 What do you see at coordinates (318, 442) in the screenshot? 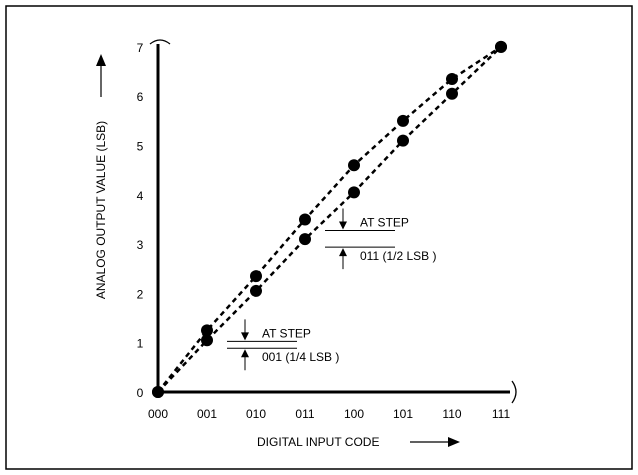
I see `x-axis-label: DIGITAL INPUT CODE` at bounding box center [318, 442].